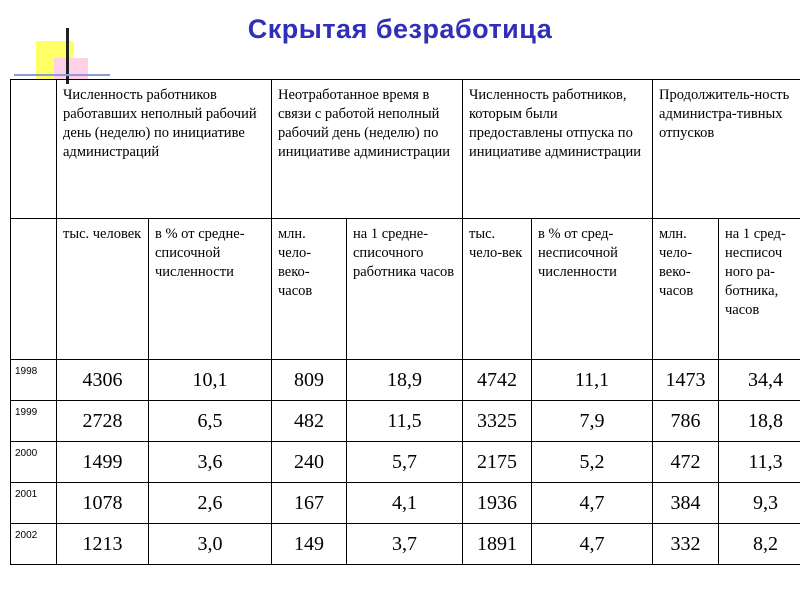  I want to click on value-cell: 5,7, so click(404, 462).